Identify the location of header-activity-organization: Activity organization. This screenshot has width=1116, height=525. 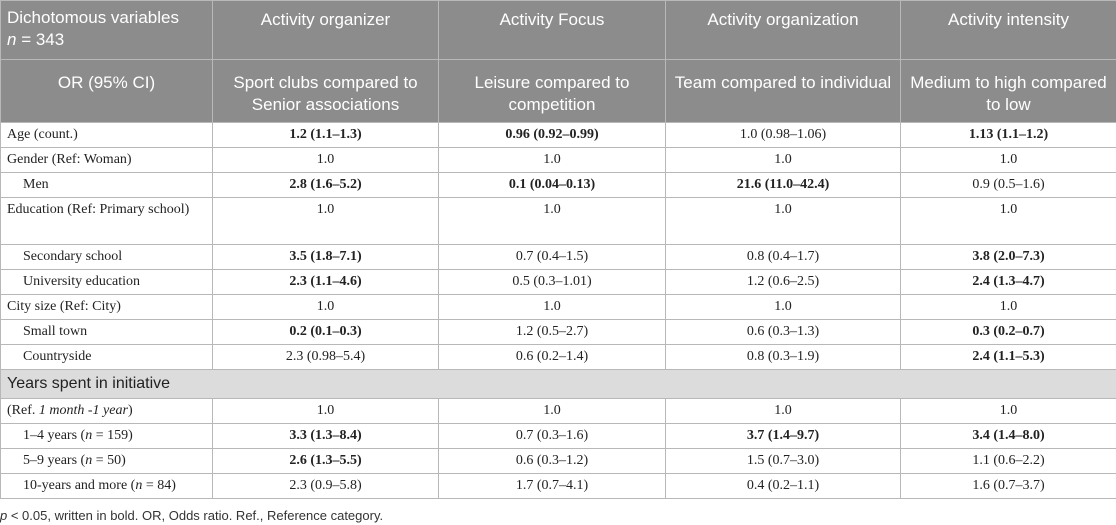
(783, 30).